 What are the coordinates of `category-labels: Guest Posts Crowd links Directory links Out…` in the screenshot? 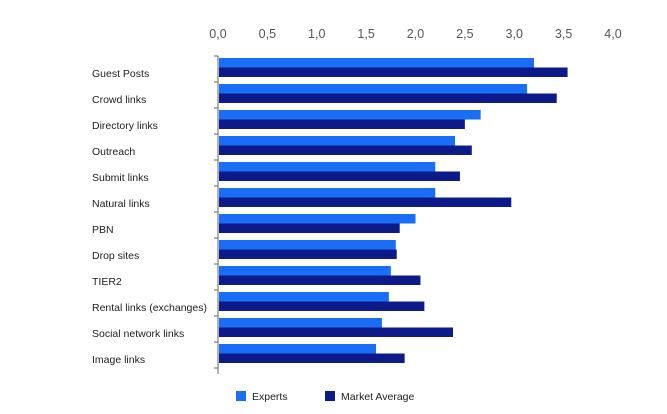 It's located at (149, 217).